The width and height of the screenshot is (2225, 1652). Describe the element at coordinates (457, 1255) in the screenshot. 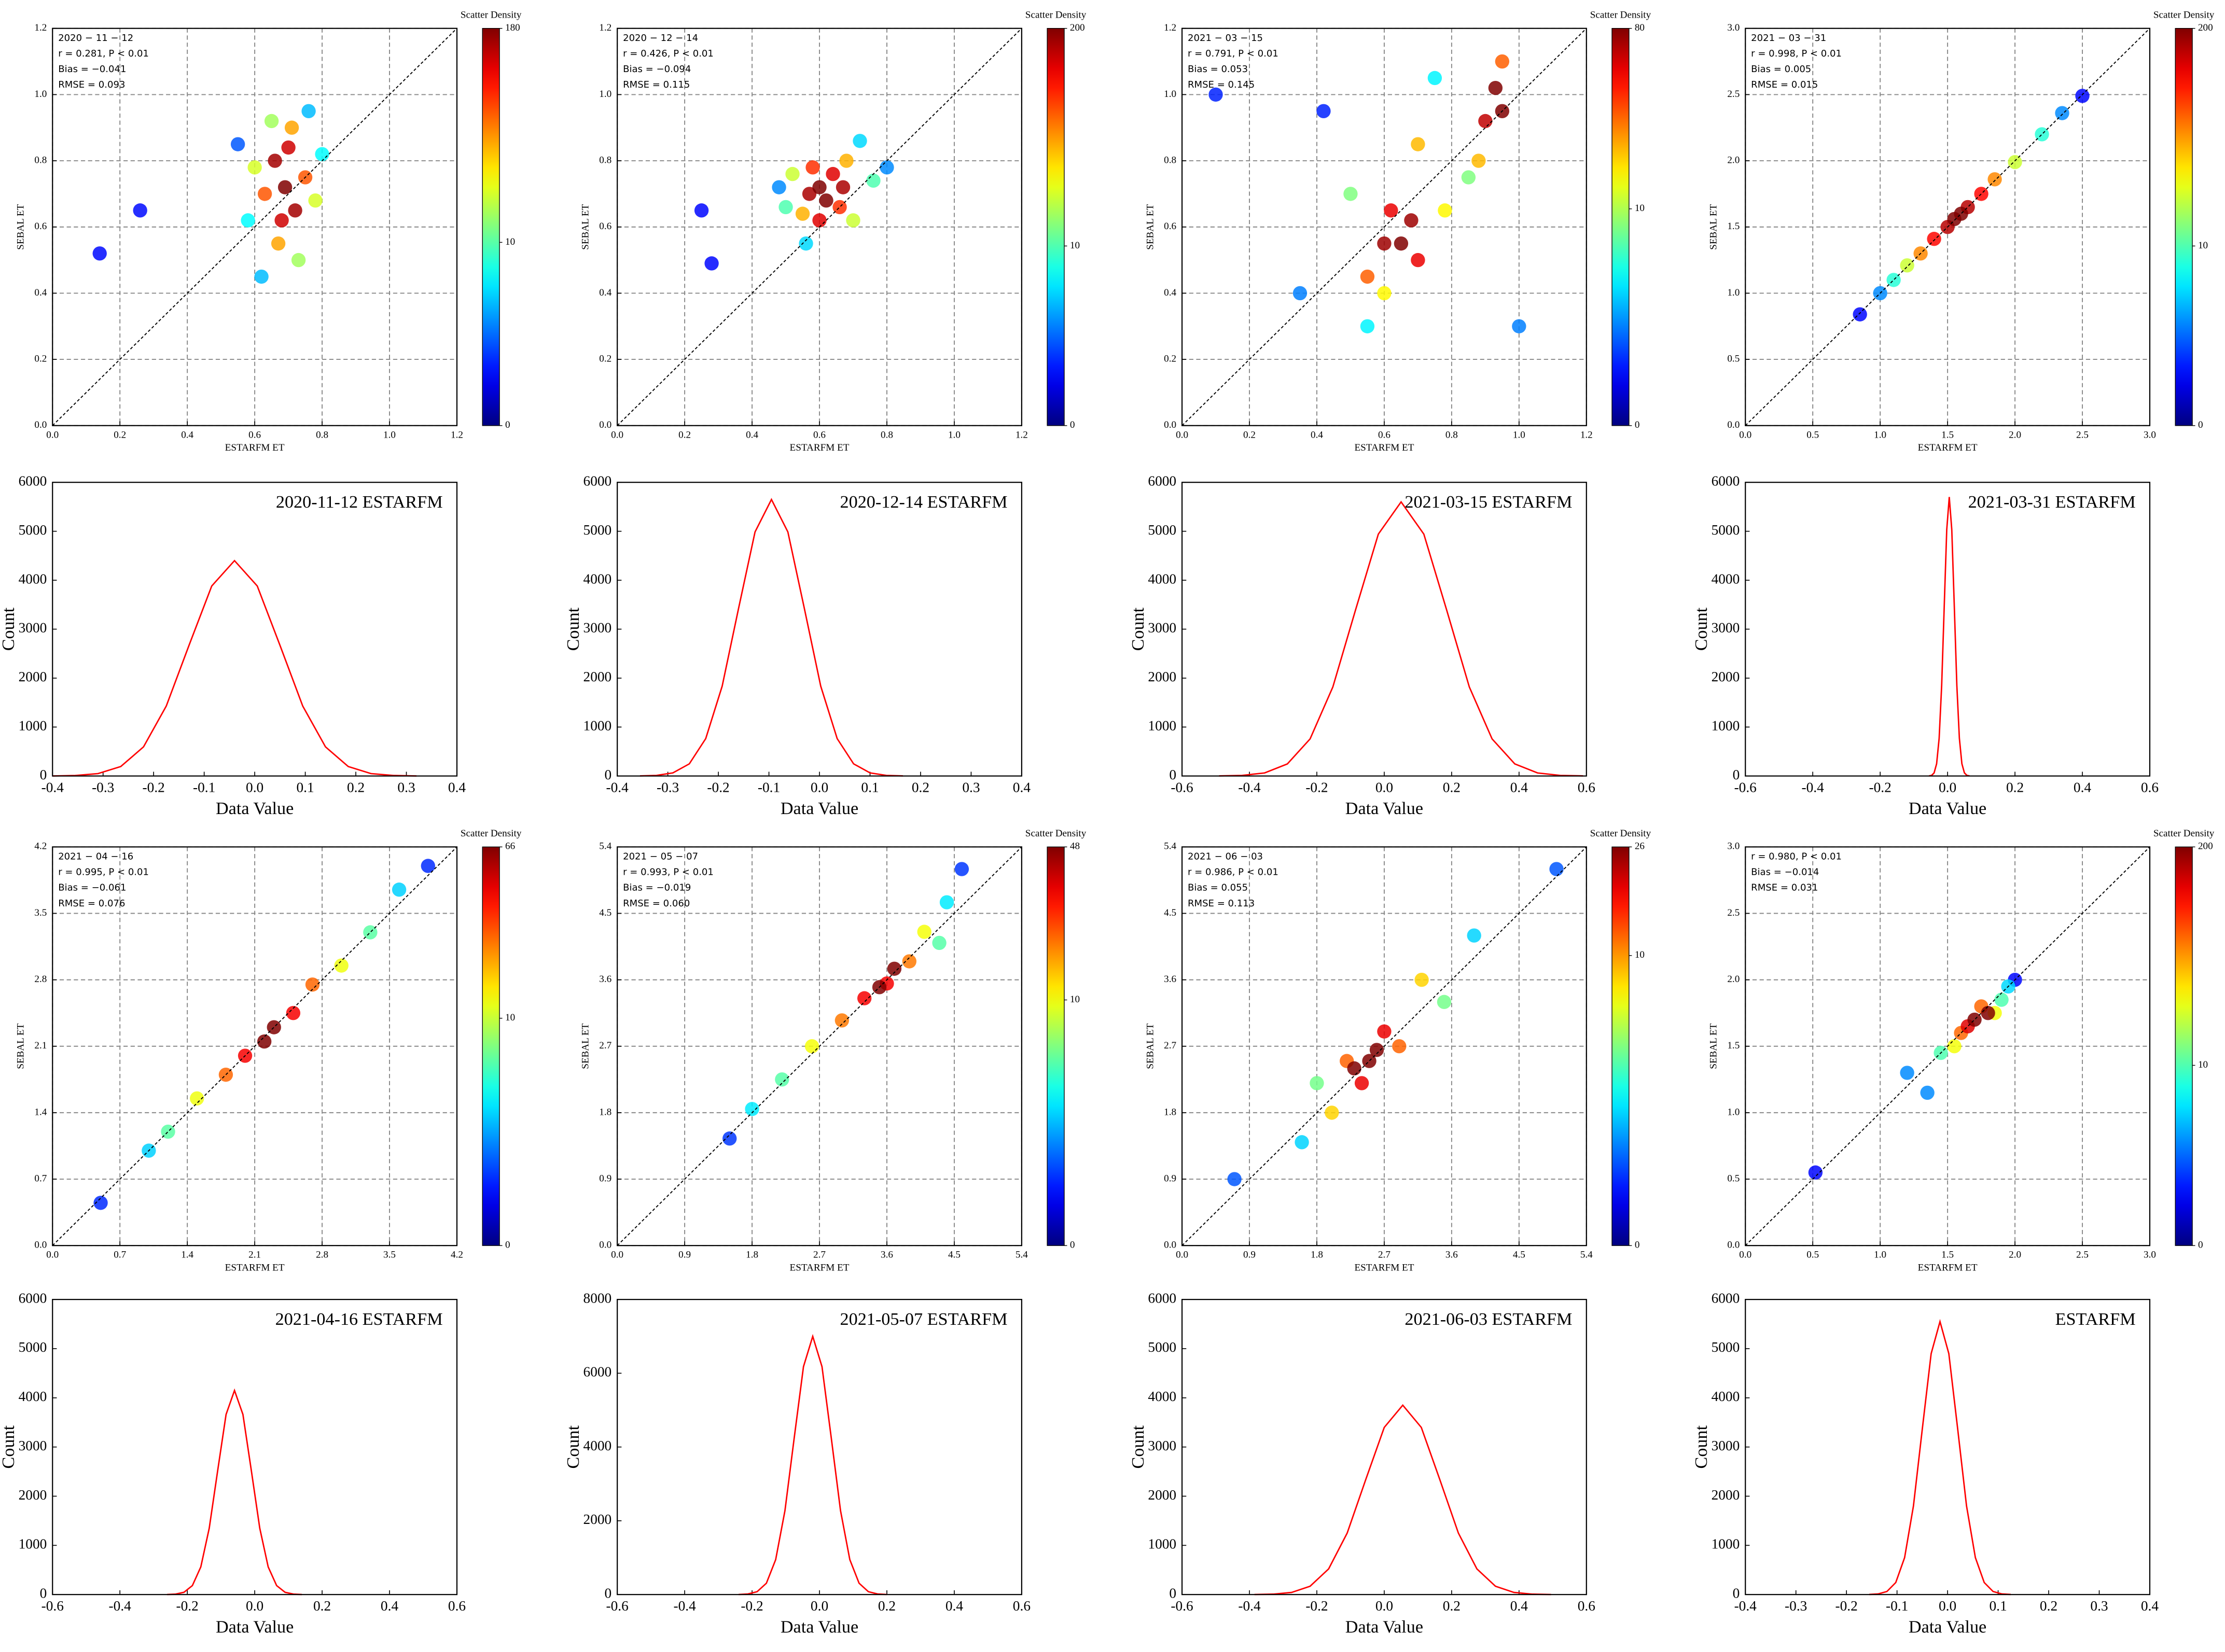

I see `x-tick-label: 4.2` at that location.